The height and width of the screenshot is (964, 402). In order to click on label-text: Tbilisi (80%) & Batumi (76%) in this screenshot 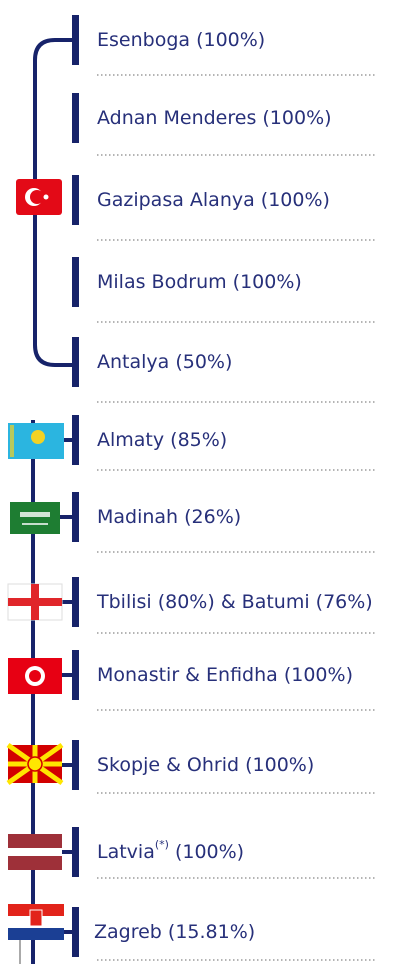, I will do `click(234, 602)`.